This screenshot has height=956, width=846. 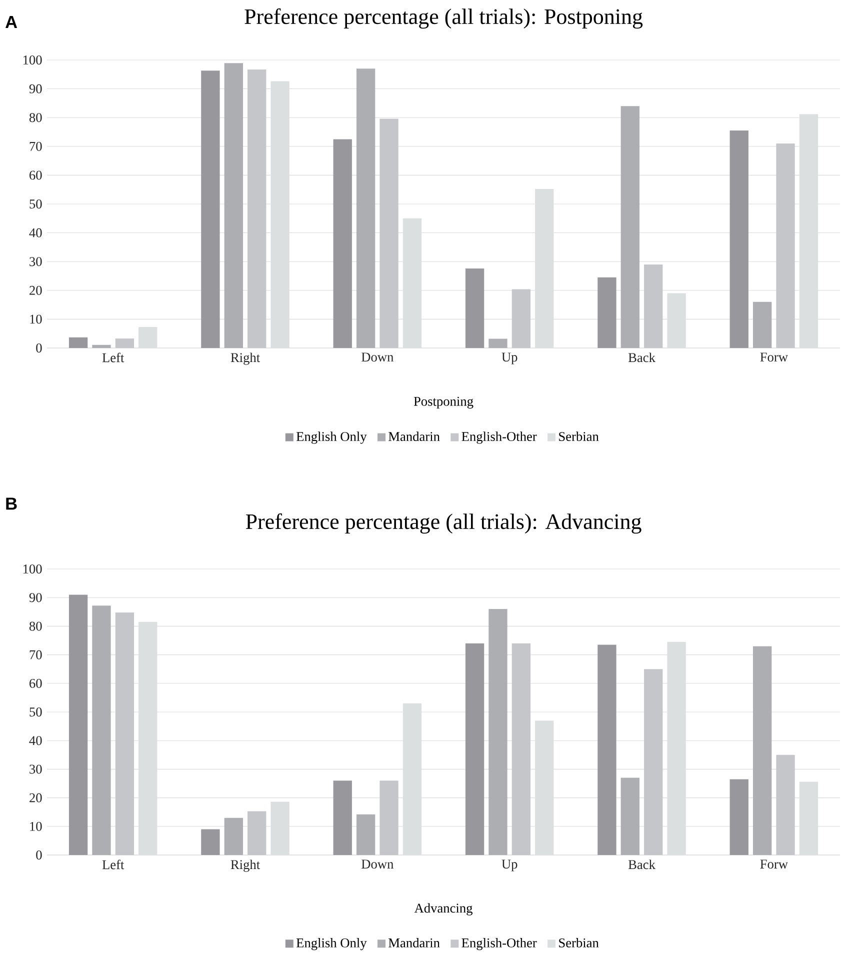 What do you see at coordinates (443, 18) in the screenshot?
I see `chart-title: Preference percentage (all trials): Postponing` at bounding box center [443, 18].